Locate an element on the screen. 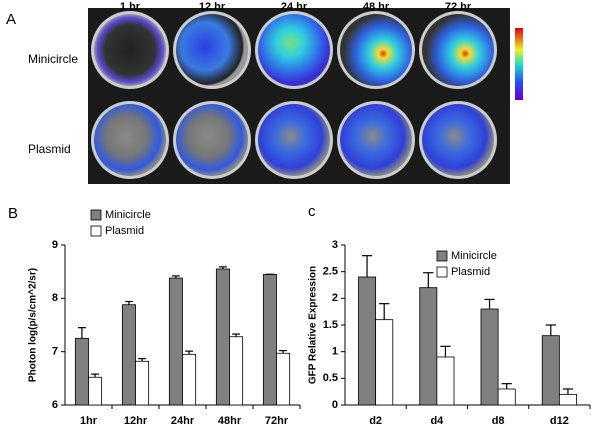 This screenshot has height=428, width=604. y-tick-label: 7 is located at coordinates (55, 352).